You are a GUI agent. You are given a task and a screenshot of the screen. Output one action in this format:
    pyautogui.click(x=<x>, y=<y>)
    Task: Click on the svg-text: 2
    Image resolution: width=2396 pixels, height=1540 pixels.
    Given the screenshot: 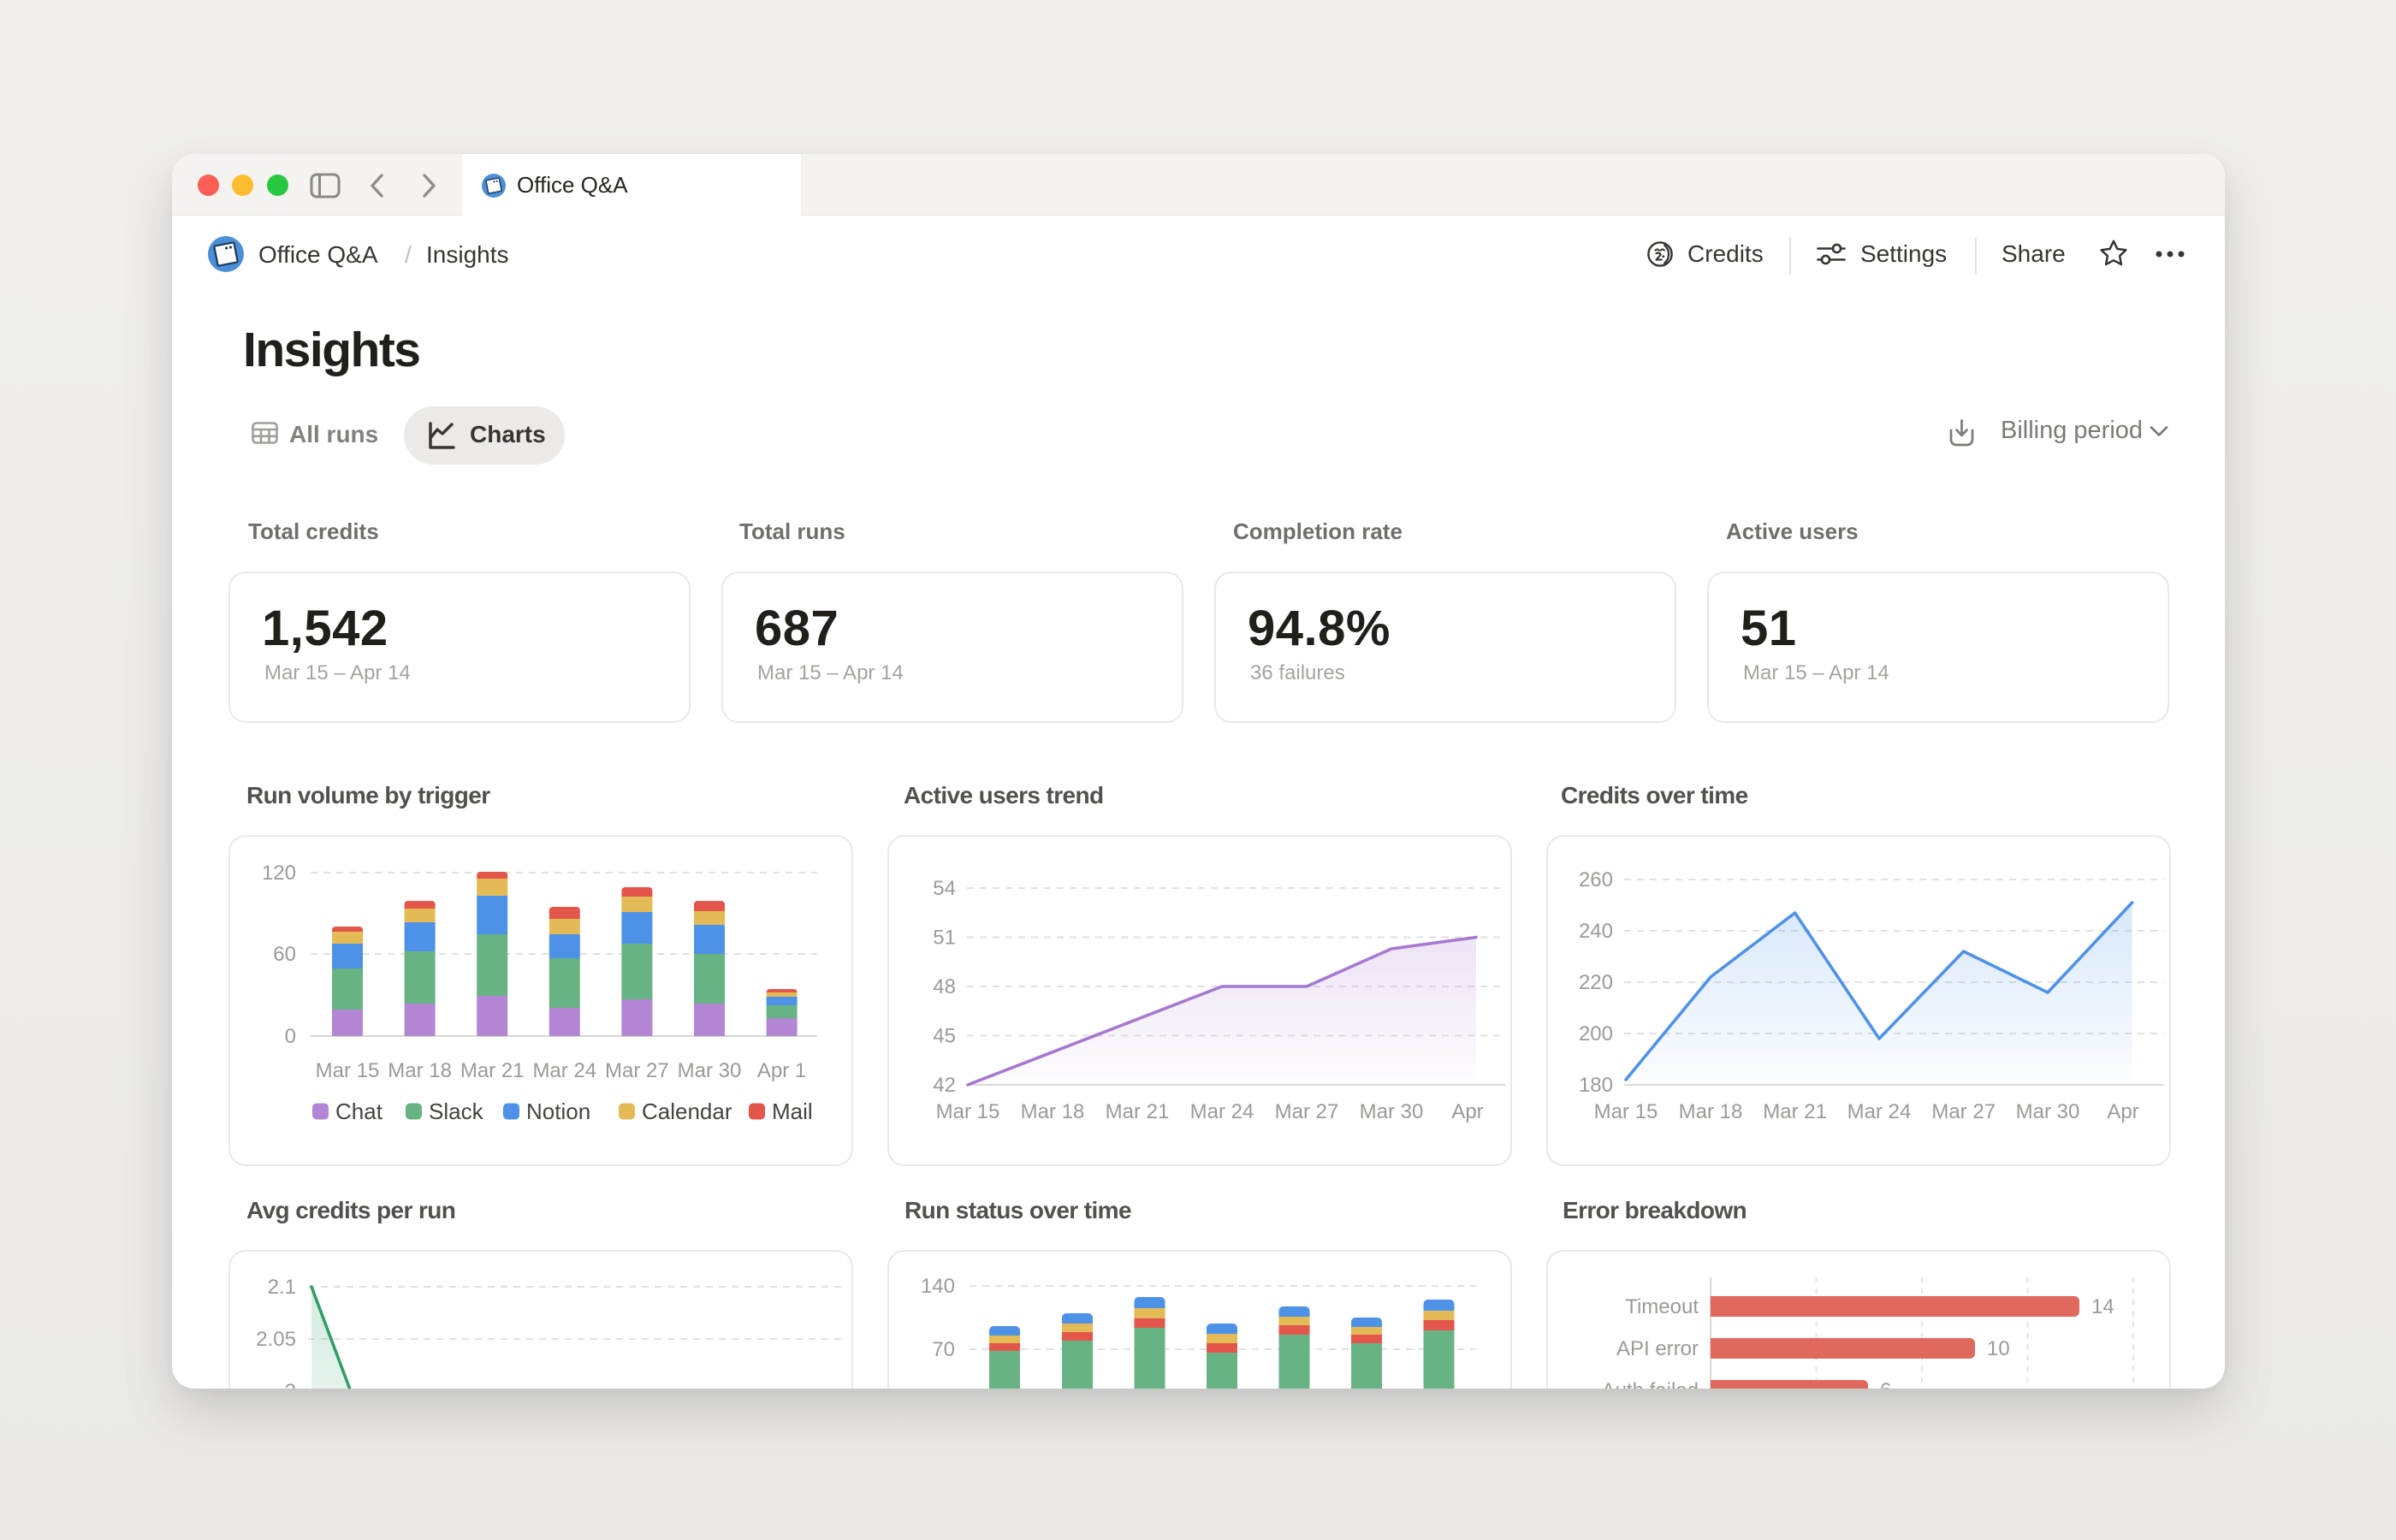 What is the action you would take?
    pyautogui.click(x=290, y=1384)
    